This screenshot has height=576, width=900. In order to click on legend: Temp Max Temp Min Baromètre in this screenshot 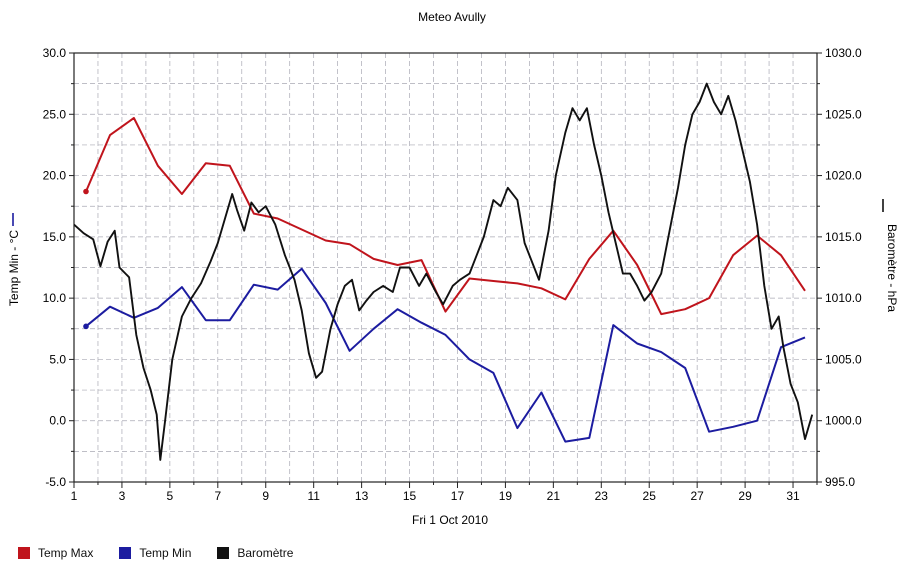, I will do `click(155, 553)`.